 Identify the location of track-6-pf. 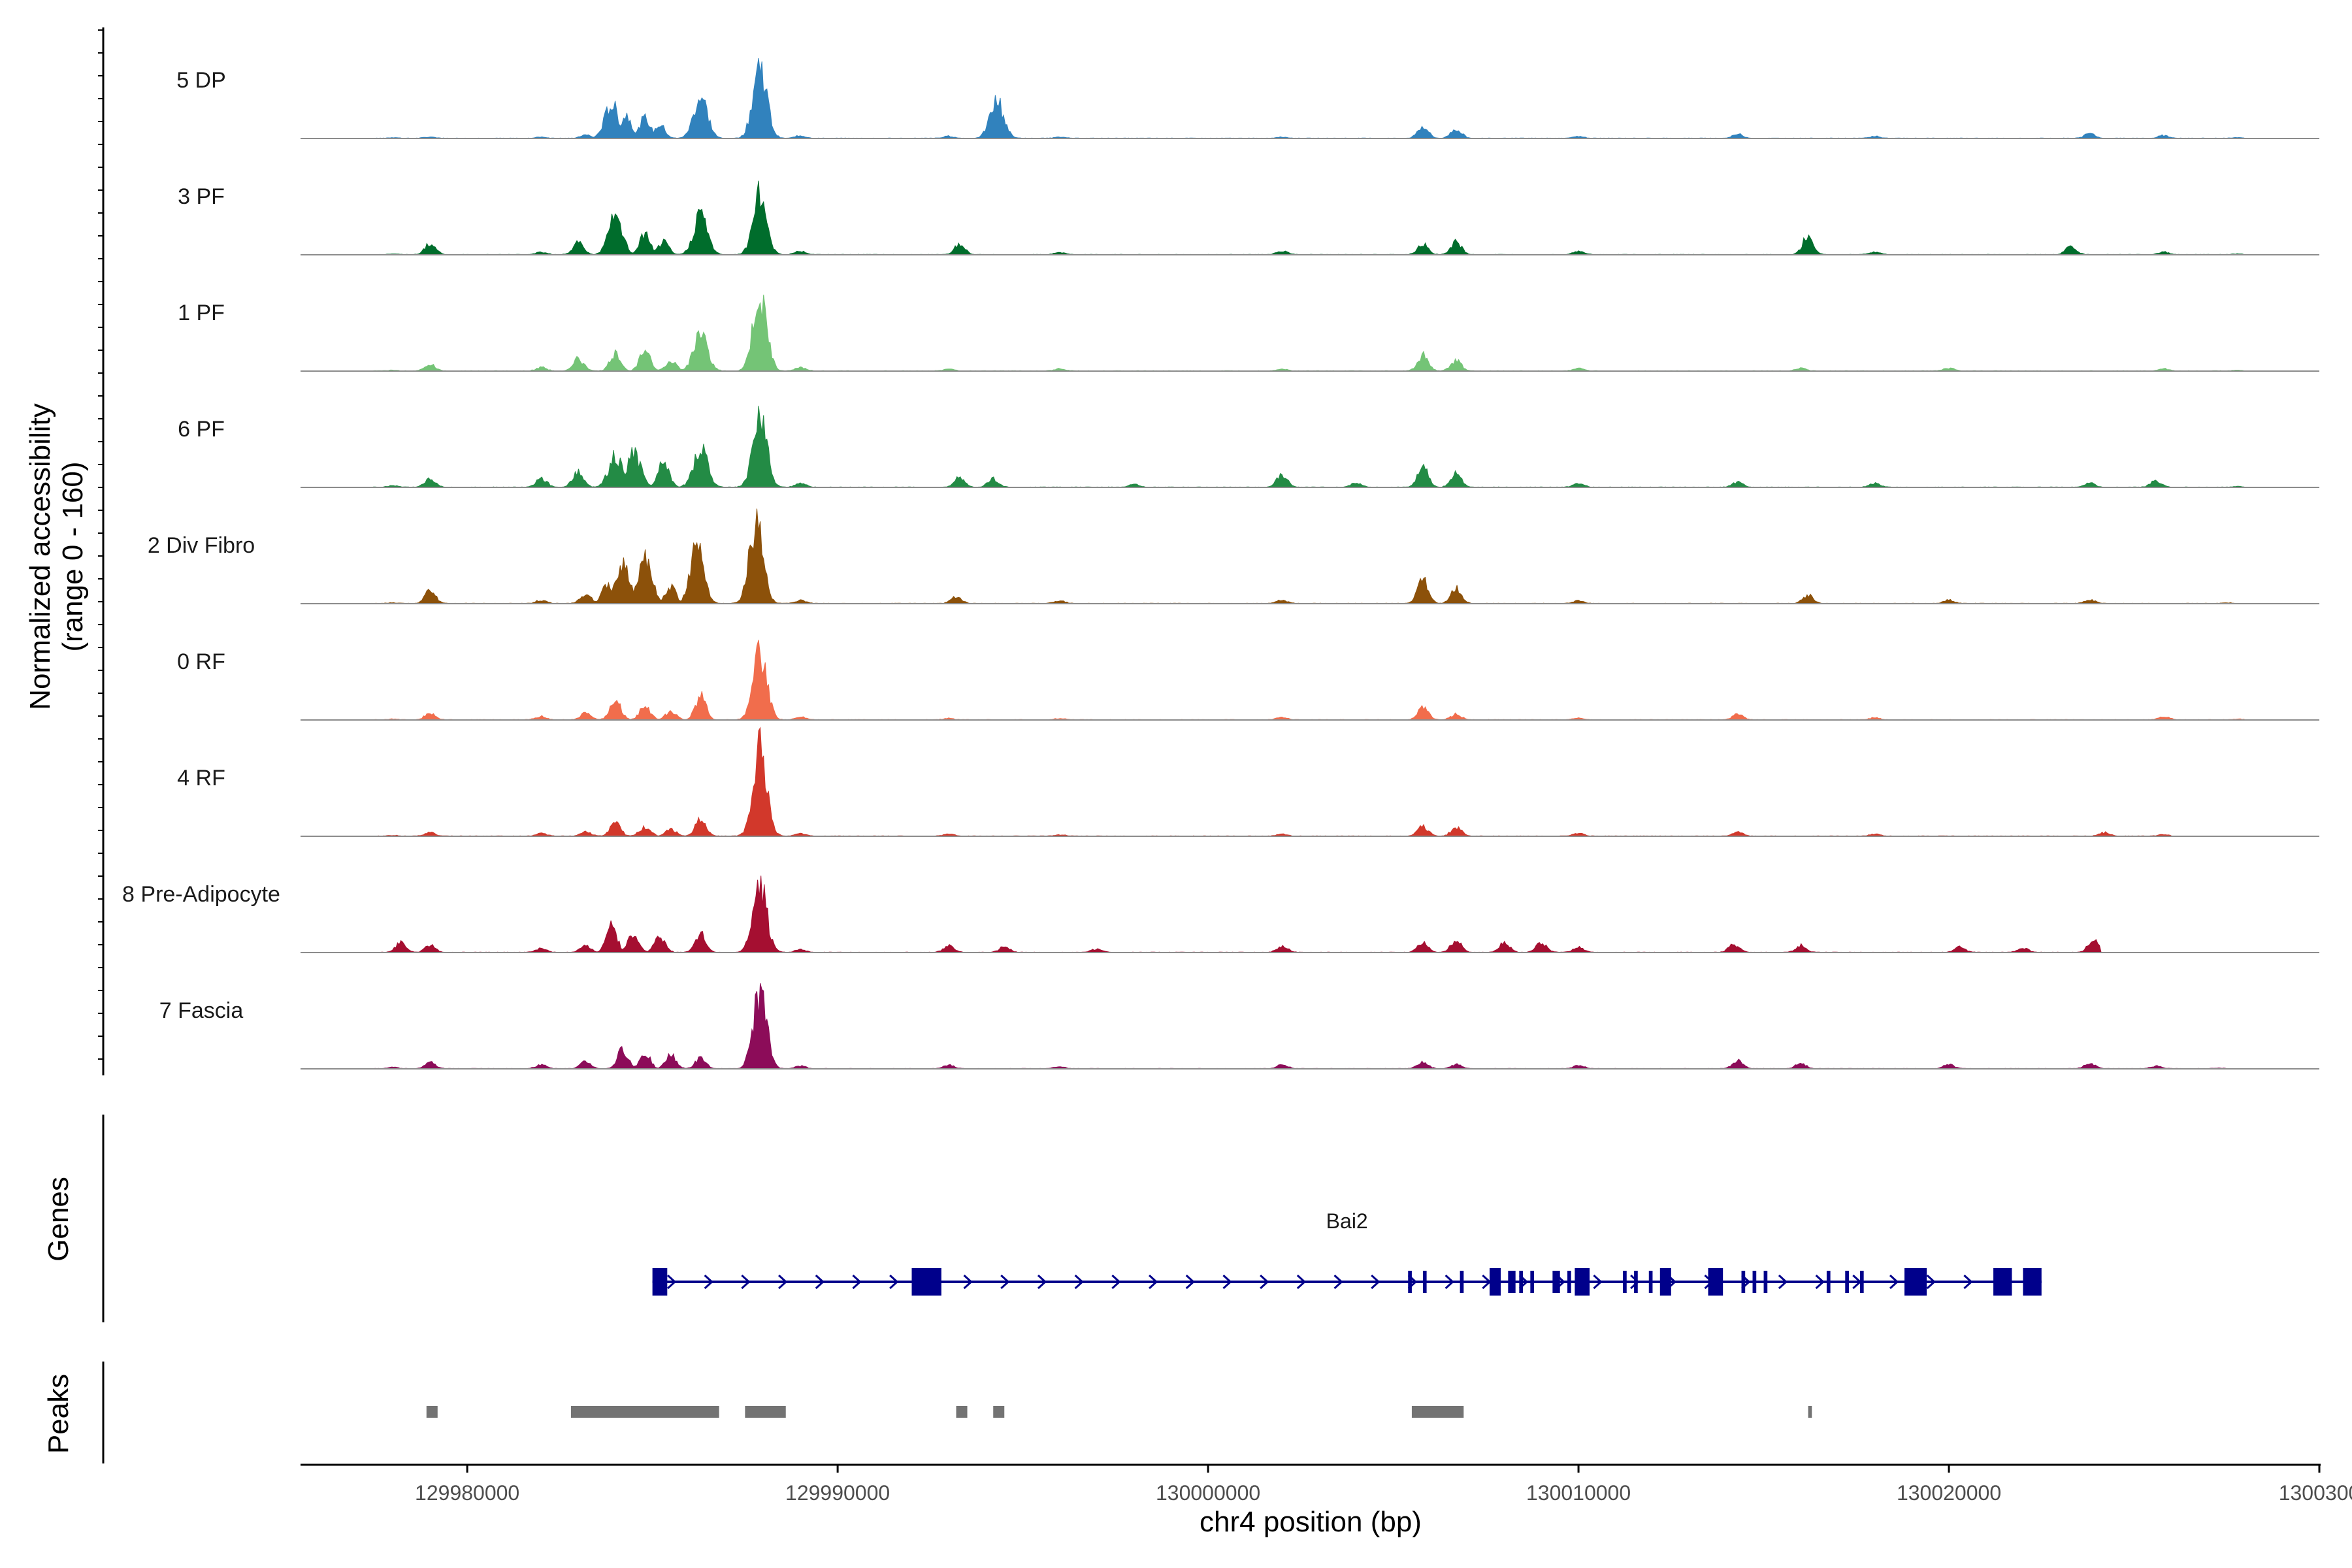
(1310, 447).